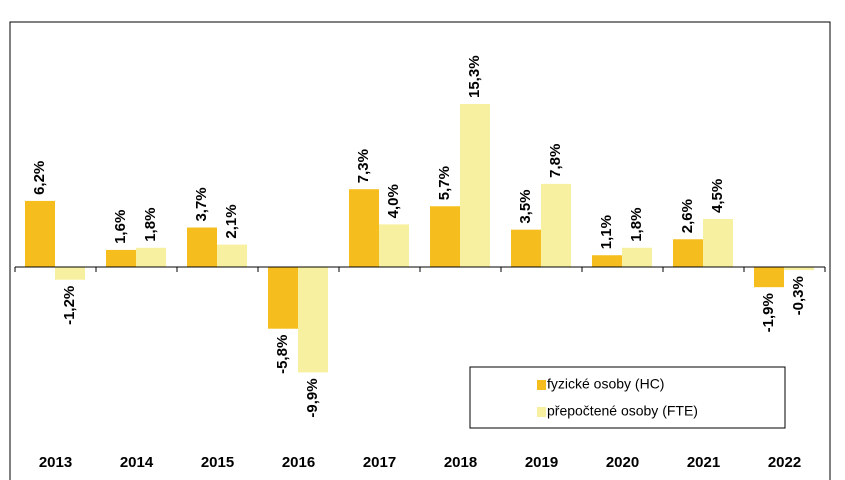 Image resolution: width=845 pixels, height=480 pixels. What do you see at coordinates (217, 462) in the screenshot?
I see `x-tick-label: 2015` at bounding box center [217, 462].